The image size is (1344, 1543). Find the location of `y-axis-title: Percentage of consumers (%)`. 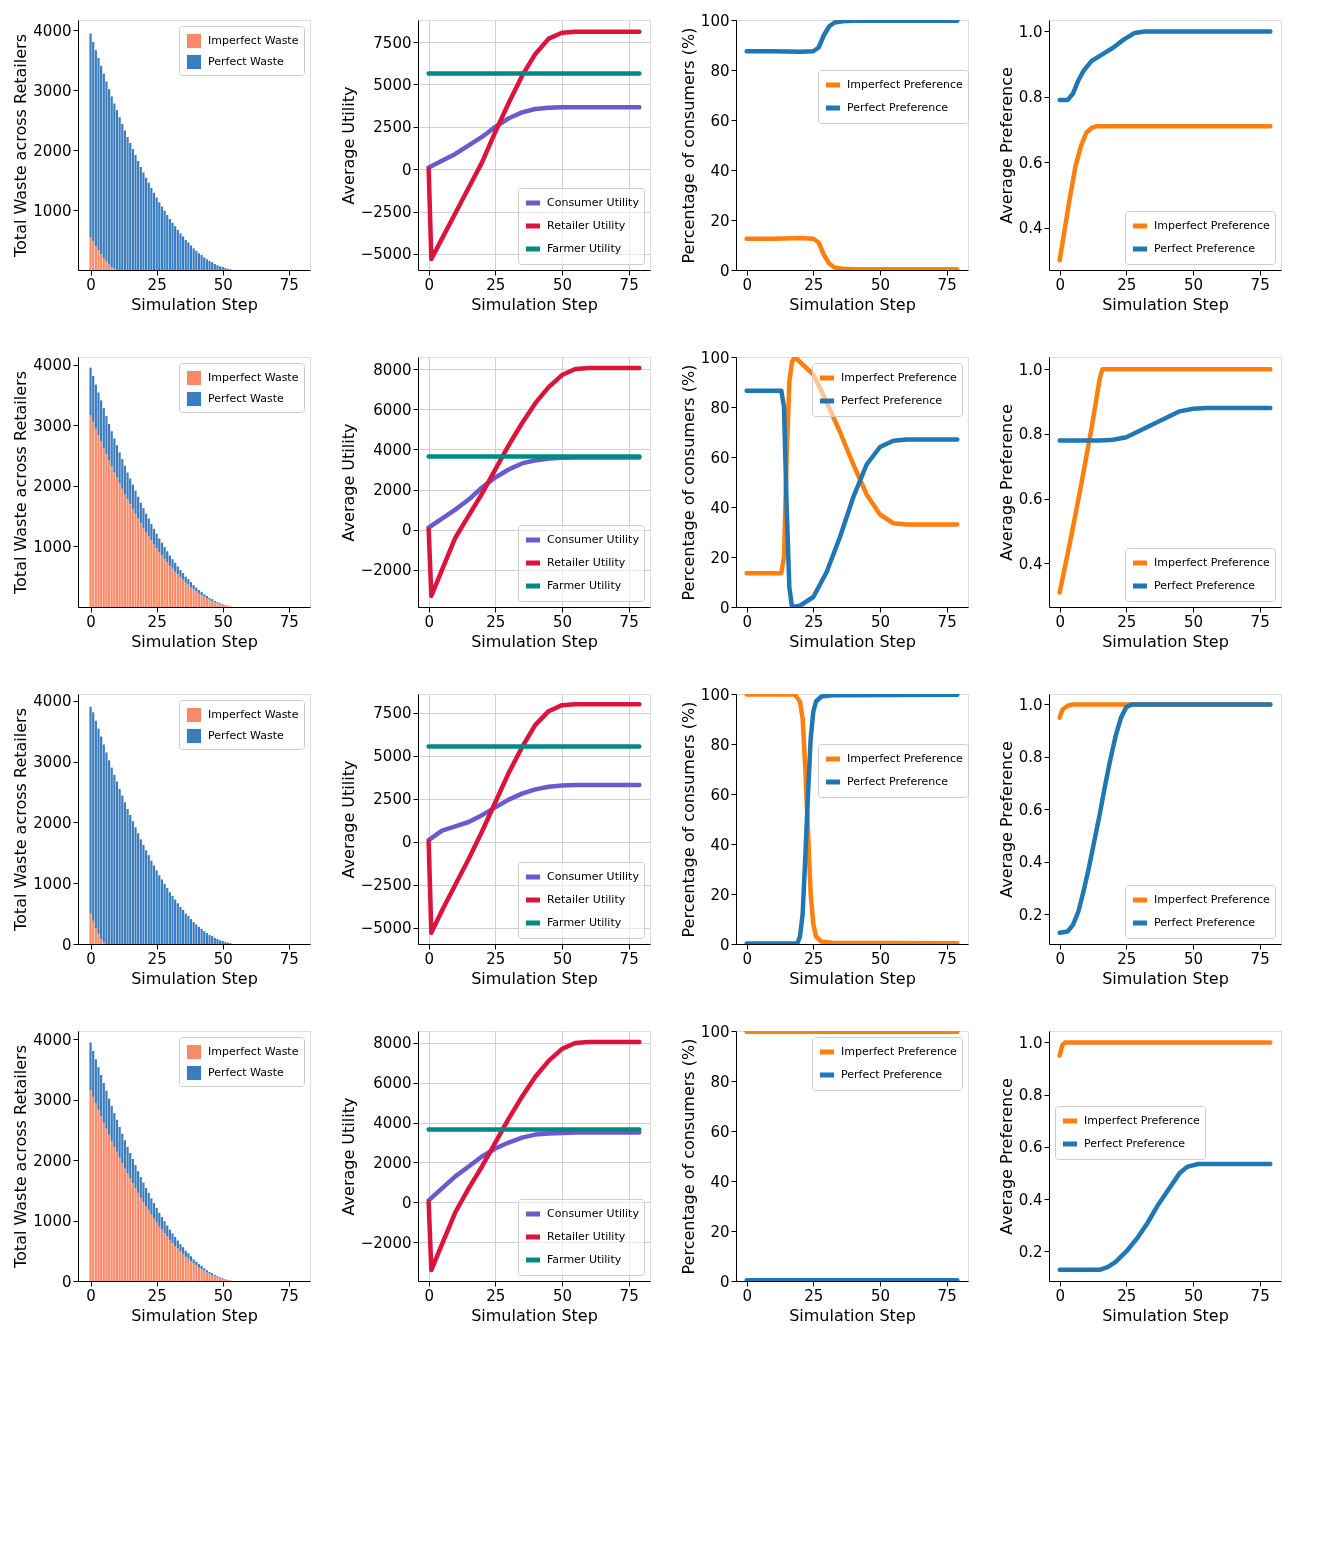

y-axis-title: Percentage of consumers (%) is located at coordinates (688, 145).